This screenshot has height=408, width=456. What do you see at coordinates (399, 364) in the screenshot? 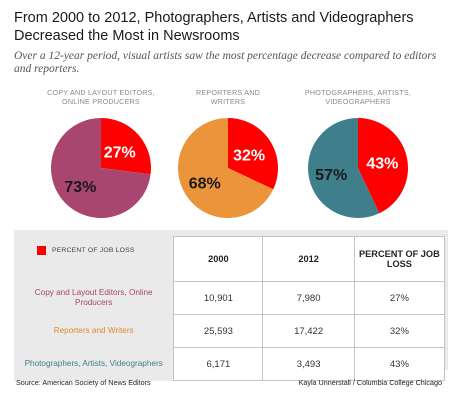
I see `table-cell: 43%` at bounding box center [399, 364].